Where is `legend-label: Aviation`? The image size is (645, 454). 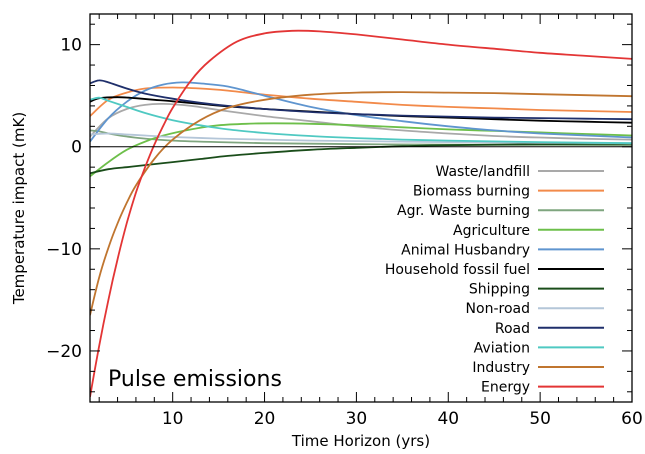 legend-label: Aviation is located at coordinates (502, 348).